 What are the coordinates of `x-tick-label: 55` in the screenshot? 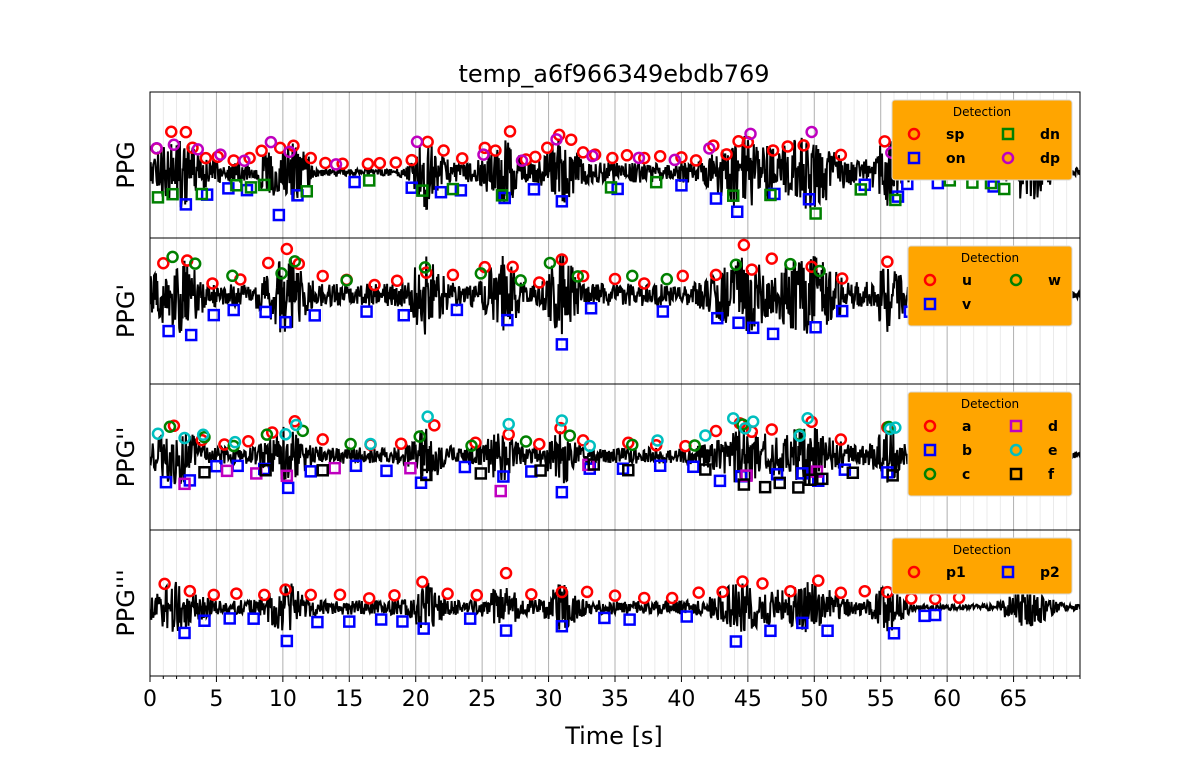 It's located at (881, 699).